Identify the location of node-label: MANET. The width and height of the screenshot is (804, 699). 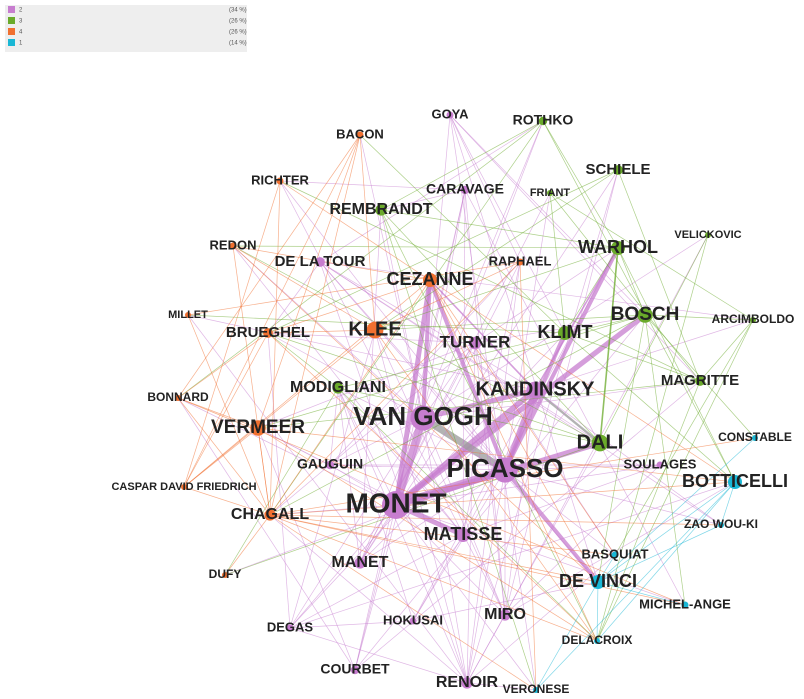
(360, 562).